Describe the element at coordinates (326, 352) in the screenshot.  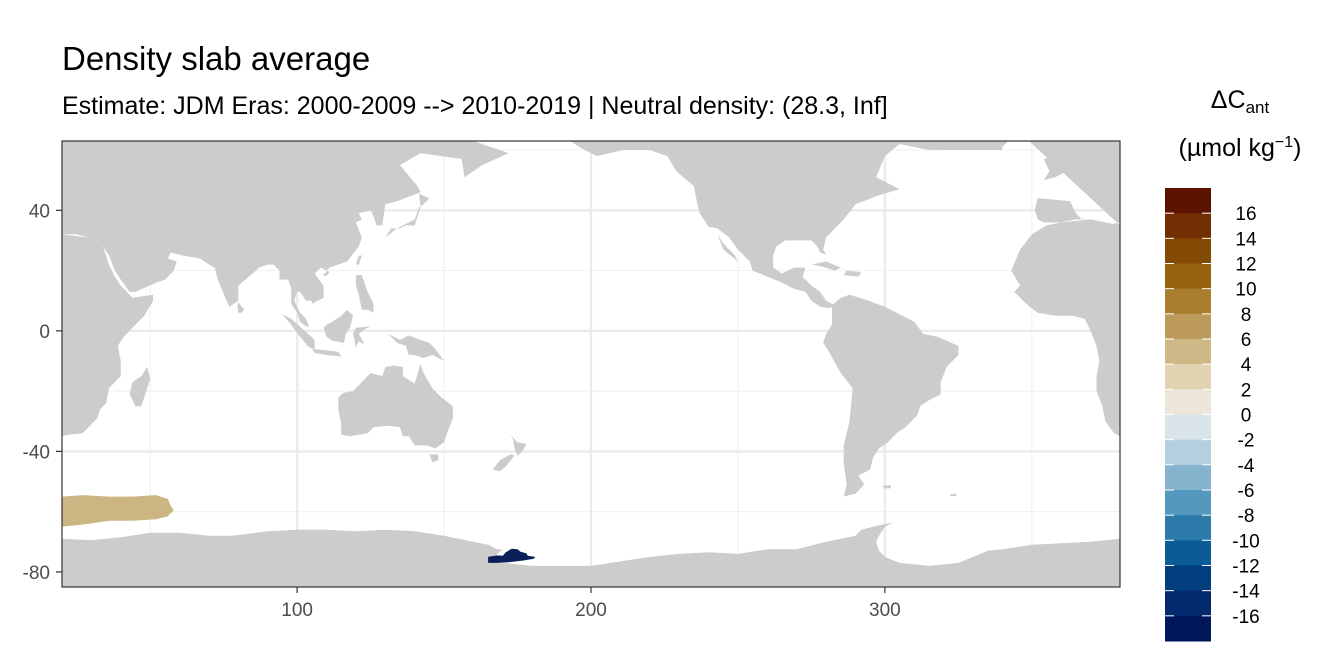
I see `land-java` at that location.